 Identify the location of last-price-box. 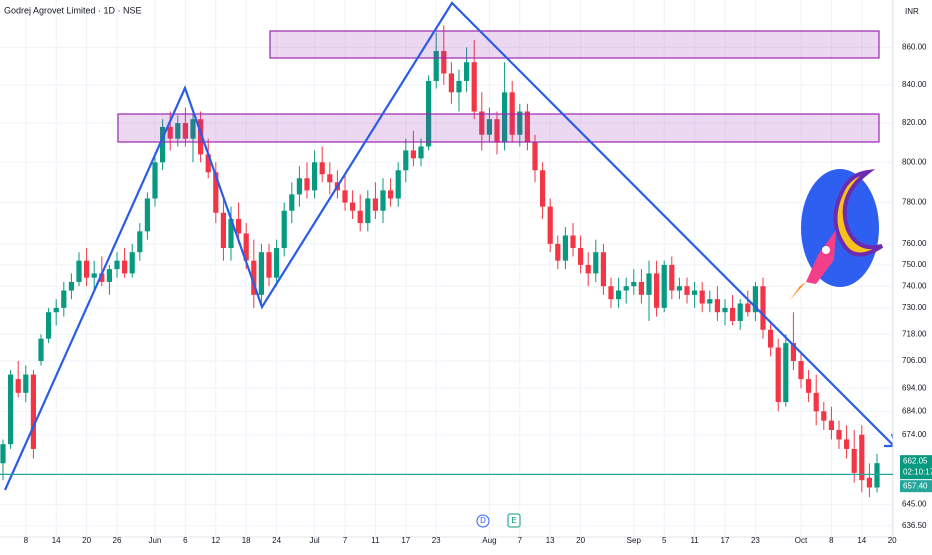
(916, 467).